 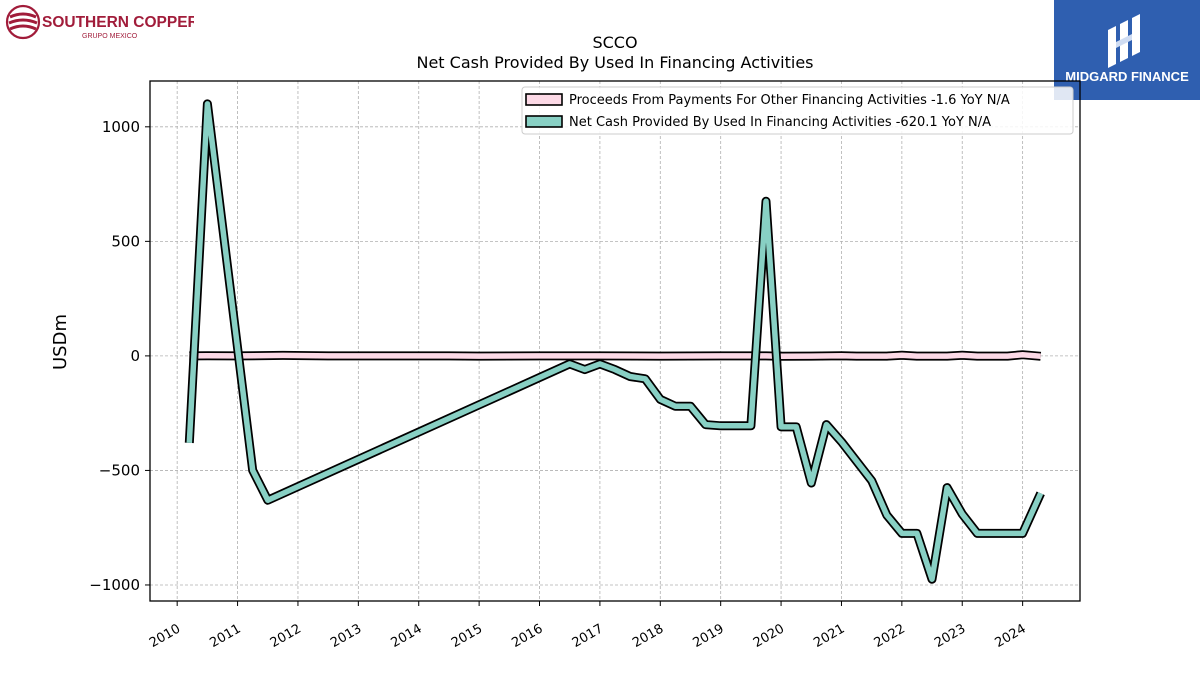 What do you see at coordinates (1127, 76) in the screenshot?
I see `finance-name: MIDGARD FINANCE` at bounding box center [1127, 76].